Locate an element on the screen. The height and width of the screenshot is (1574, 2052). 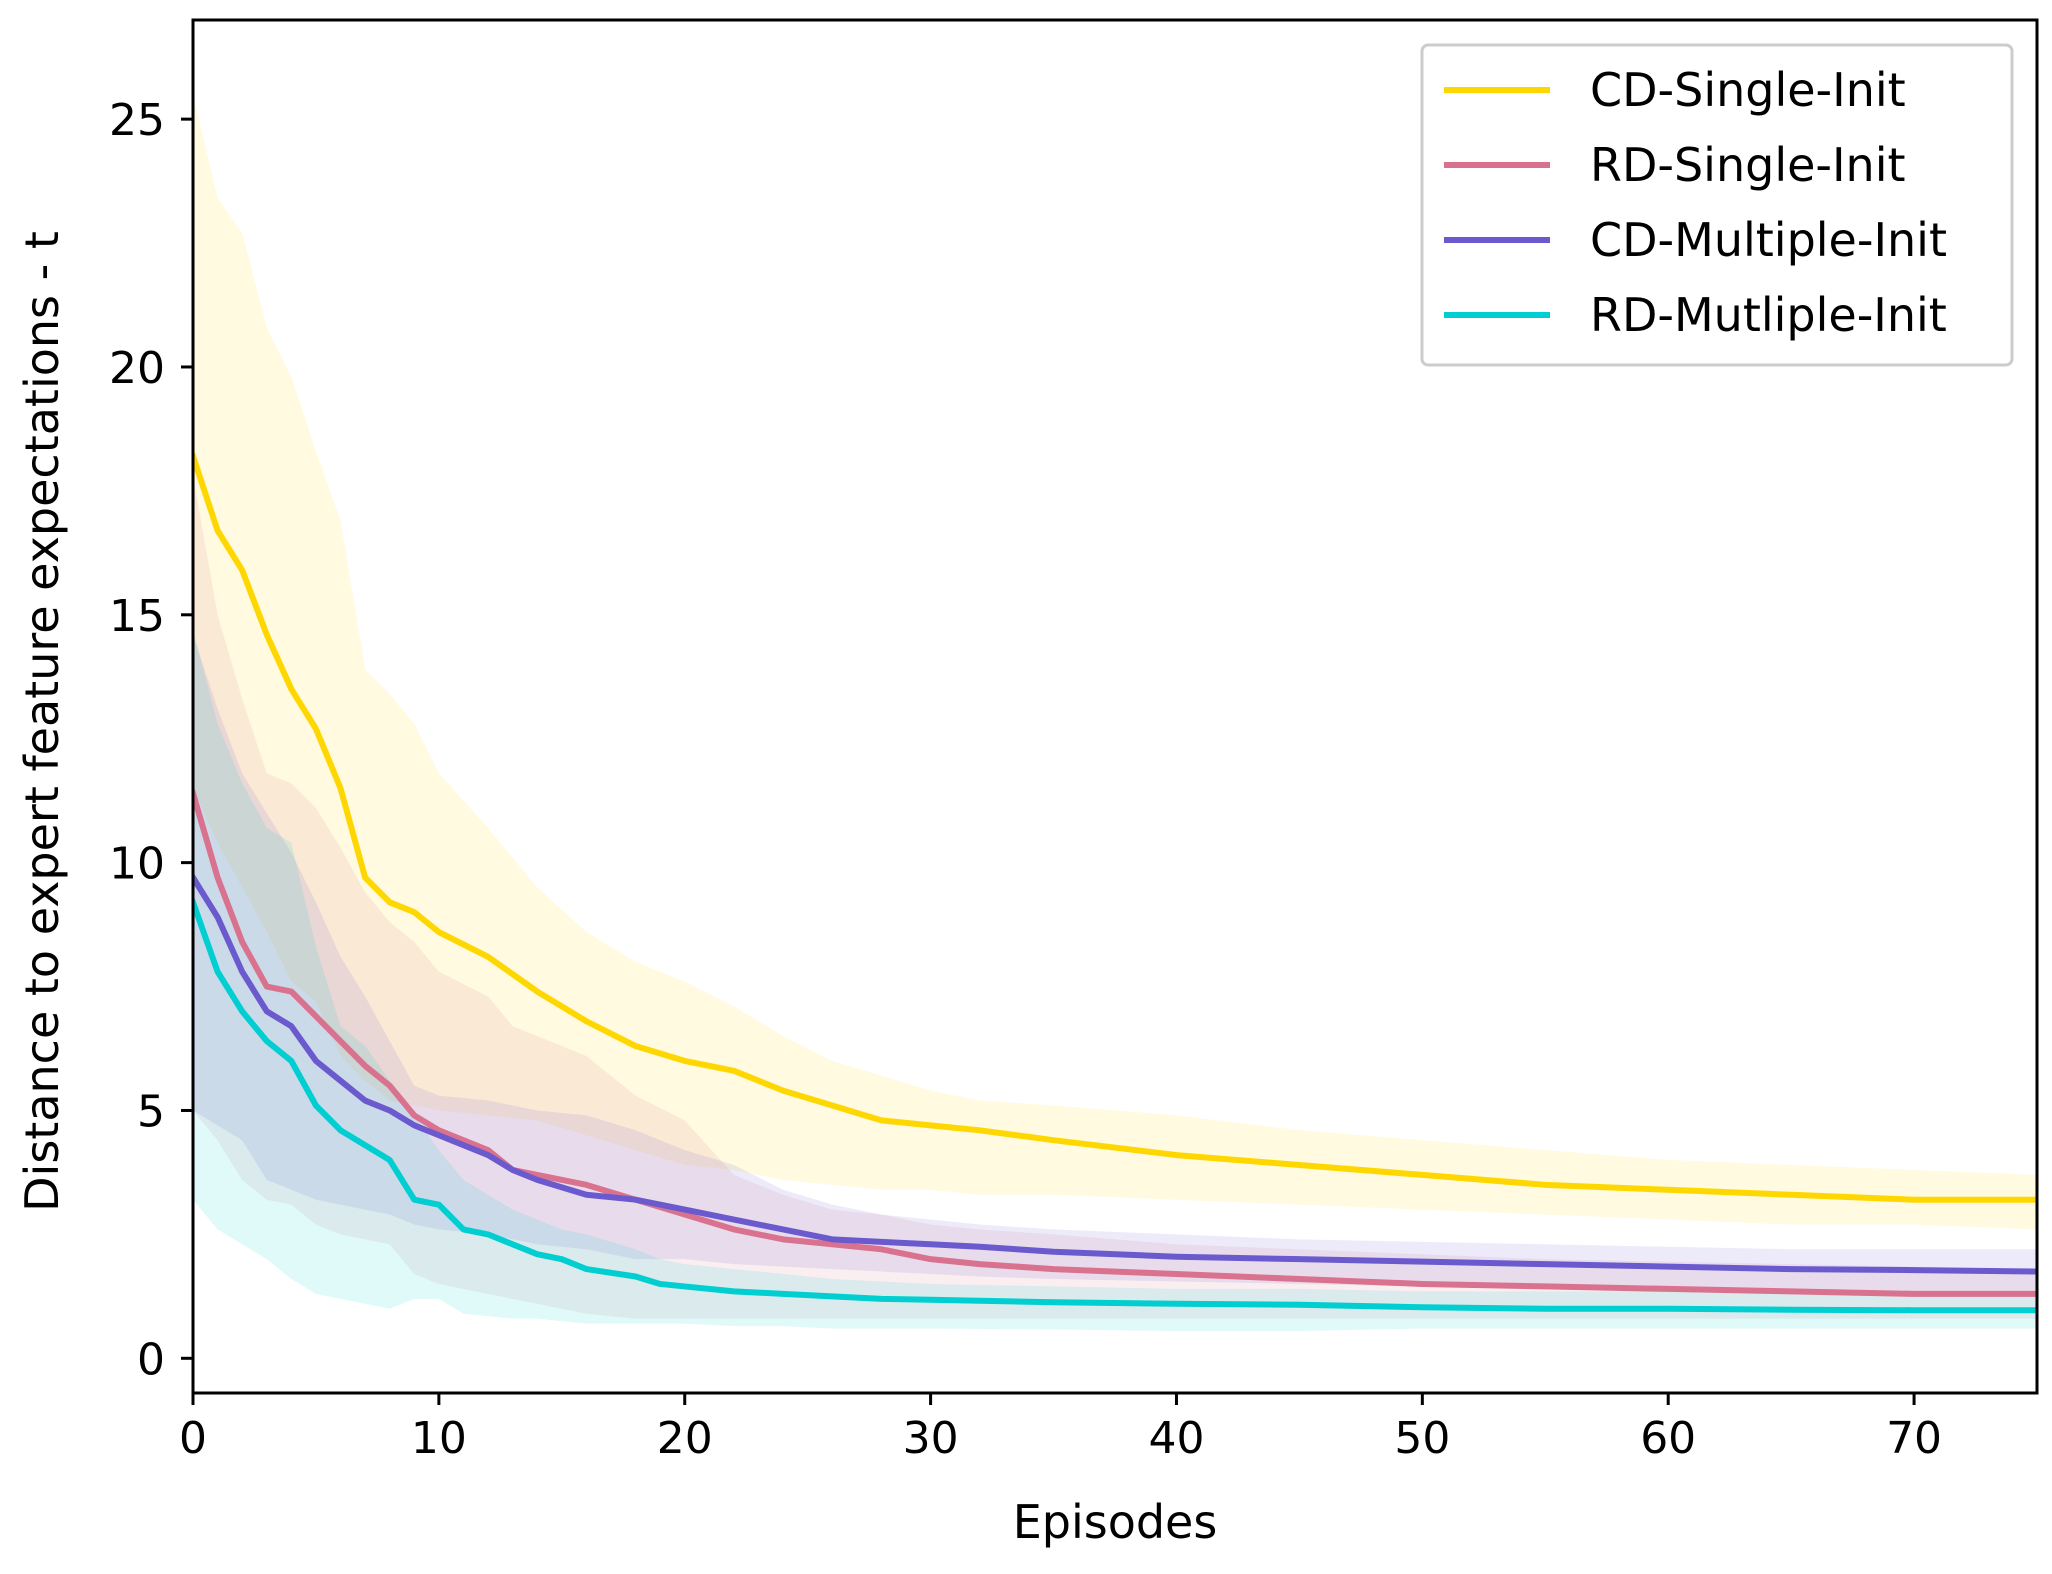
x-tick-label: 0 is located at coordinates (193, 1438).